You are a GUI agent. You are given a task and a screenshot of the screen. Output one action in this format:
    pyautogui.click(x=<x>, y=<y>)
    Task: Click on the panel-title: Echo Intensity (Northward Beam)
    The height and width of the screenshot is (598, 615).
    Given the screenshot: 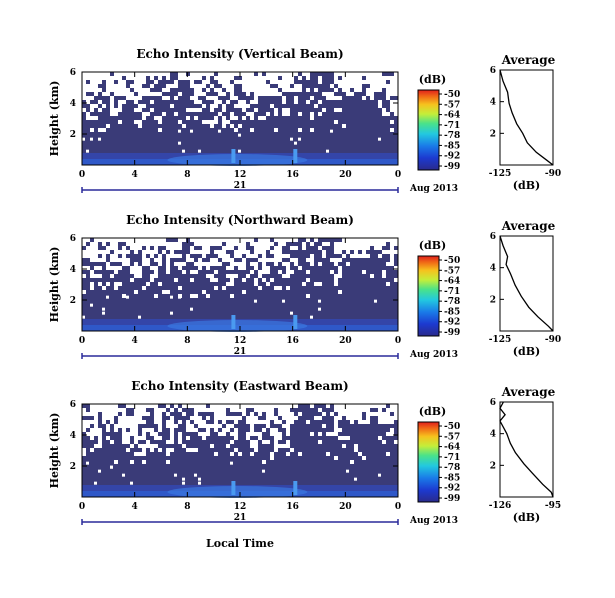 What is the action you would take?
    pyautogui.click(x=240, y=220)
    